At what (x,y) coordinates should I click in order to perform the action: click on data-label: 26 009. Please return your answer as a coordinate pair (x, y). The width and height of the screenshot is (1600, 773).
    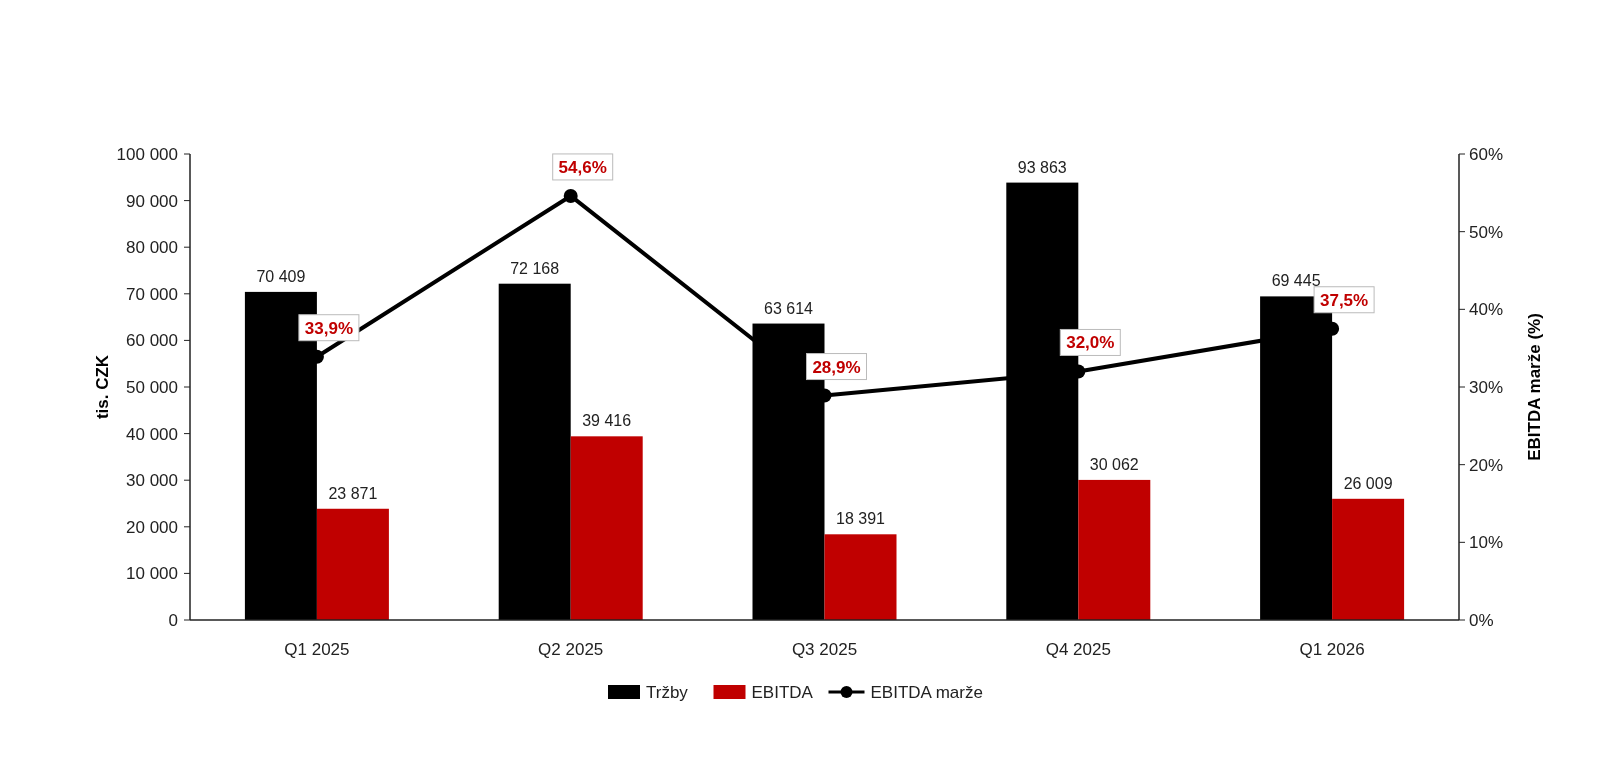
    Looking at the image, I should click on (1368, 483).